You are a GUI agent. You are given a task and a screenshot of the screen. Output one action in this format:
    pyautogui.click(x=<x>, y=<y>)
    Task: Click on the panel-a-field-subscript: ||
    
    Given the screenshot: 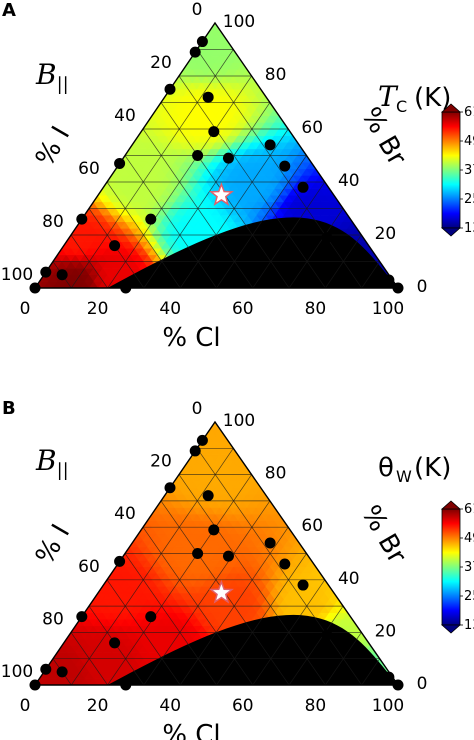 What is the action you would take?
    pyautogui.click(x=63, y=84)
    